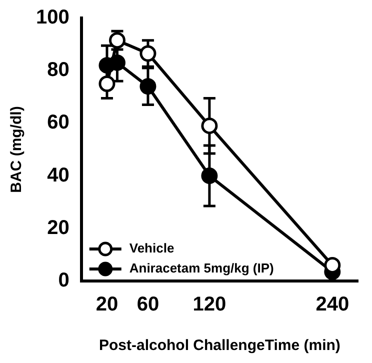 The width and height of the screenshot is (372, 363). Describe the element at coordinates (333, 305) in the screenshot. I see `x-tick-label: 240` at that location.